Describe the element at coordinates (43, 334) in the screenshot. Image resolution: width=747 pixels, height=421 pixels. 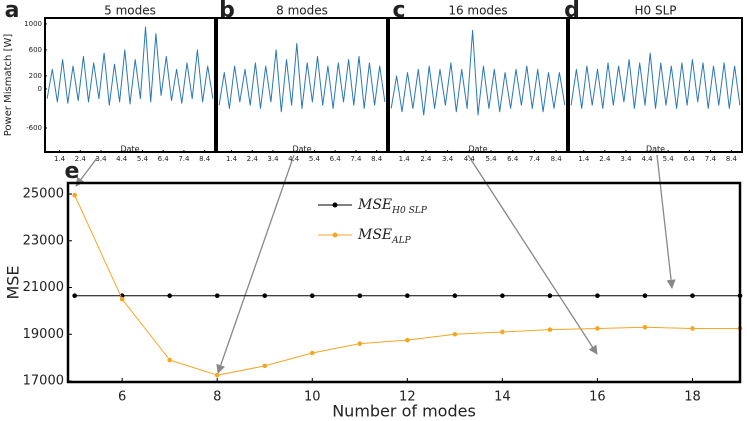
I see `y-tick-label: 19000` at that location.